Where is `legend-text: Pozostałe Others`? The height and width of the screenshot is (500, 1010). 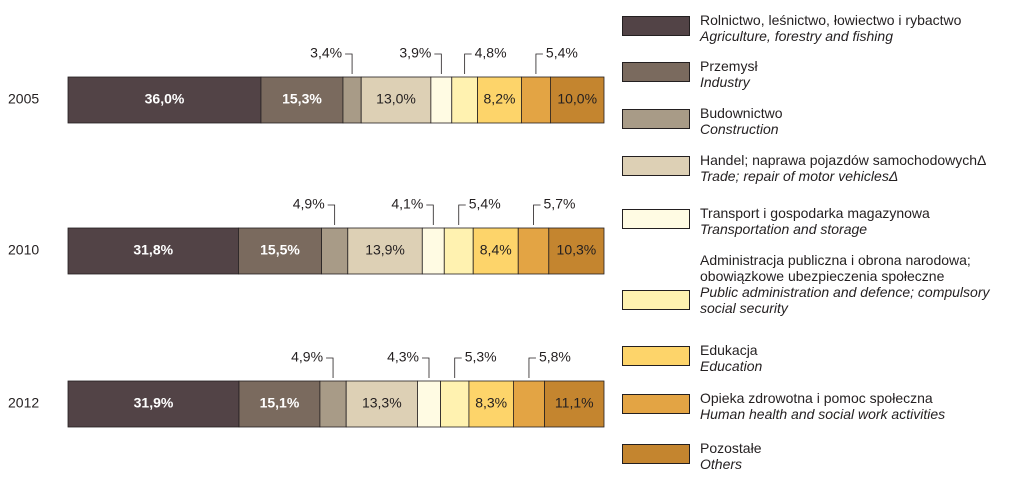
legend-text: Pozostałe Others is located at coordinates (850, 456).